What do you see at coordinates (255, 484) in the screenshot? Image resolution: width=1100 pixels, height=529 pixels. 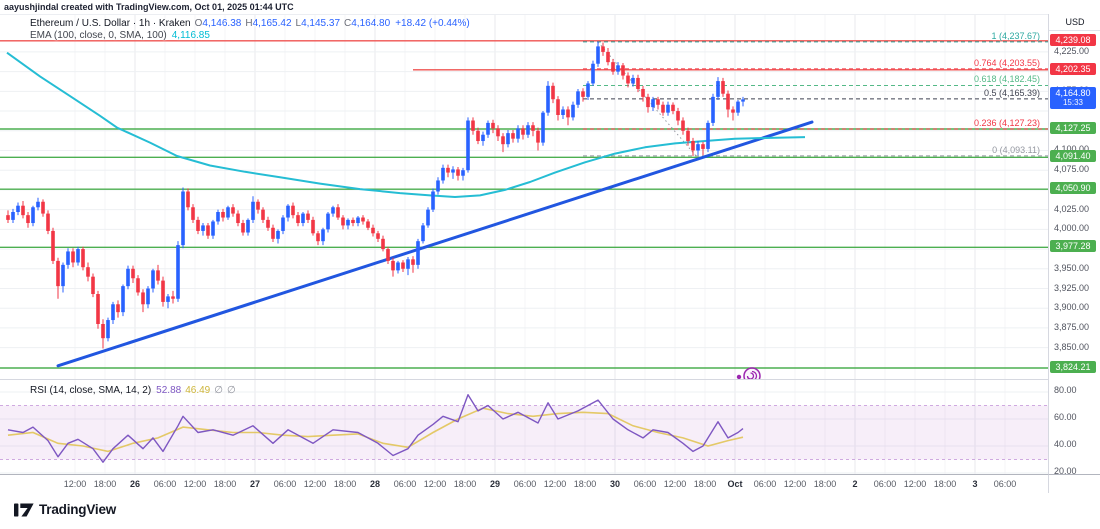 I see `time-label: 27` at bounding box center [255, 484].